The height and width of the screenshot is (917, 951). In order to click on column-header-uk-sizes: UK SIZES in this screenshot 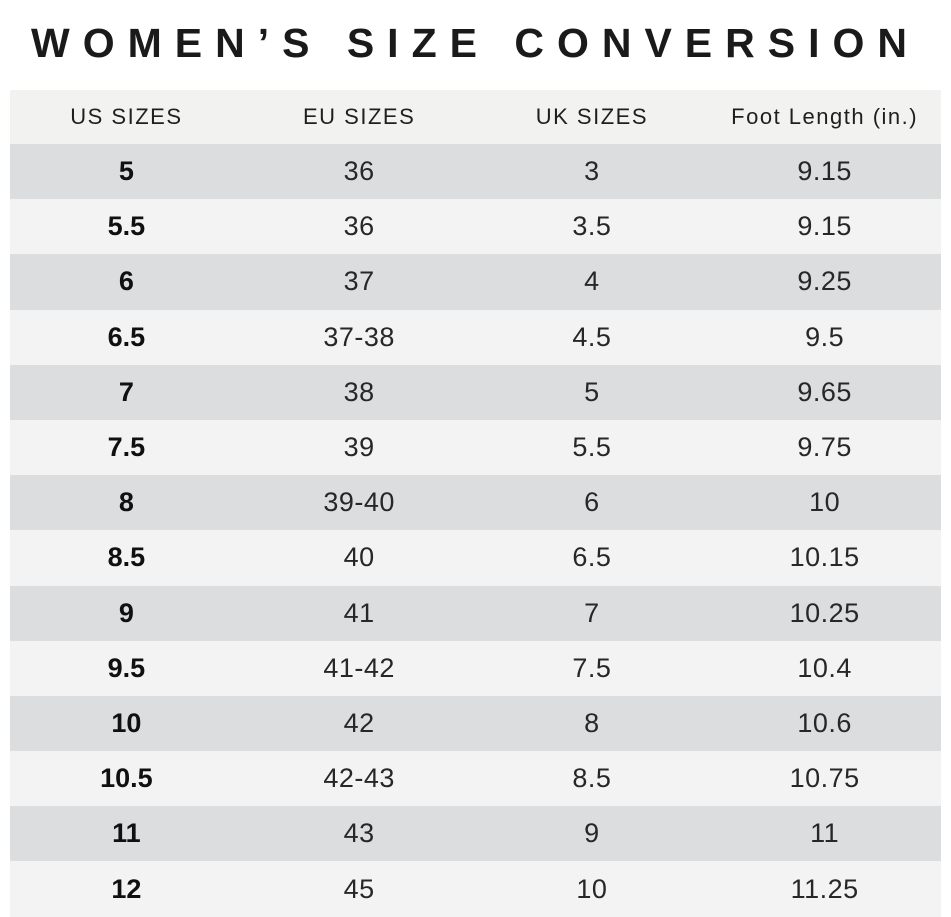, I will do `click(591, 116)`.